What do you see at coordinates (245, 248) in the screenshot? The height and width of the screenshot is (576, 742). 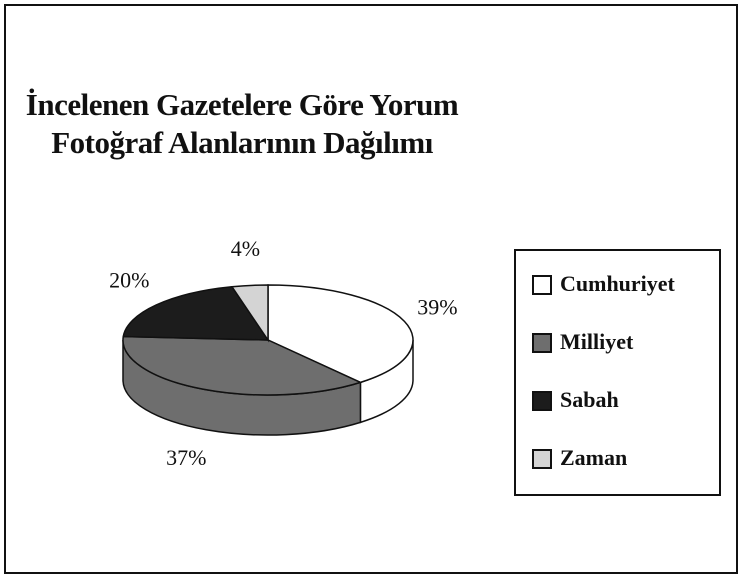 I see `data-label: 4%` at bounding box center [245, 248].